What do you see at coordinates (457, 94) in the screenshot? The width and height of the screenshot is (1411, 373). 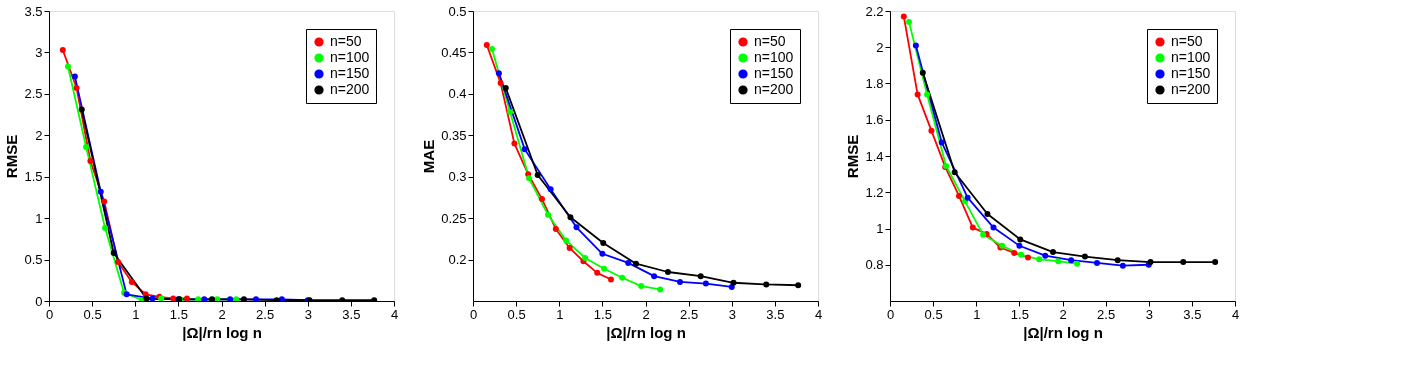 I see `y-tick-label: 0.4` at bounding box center [457, 94].